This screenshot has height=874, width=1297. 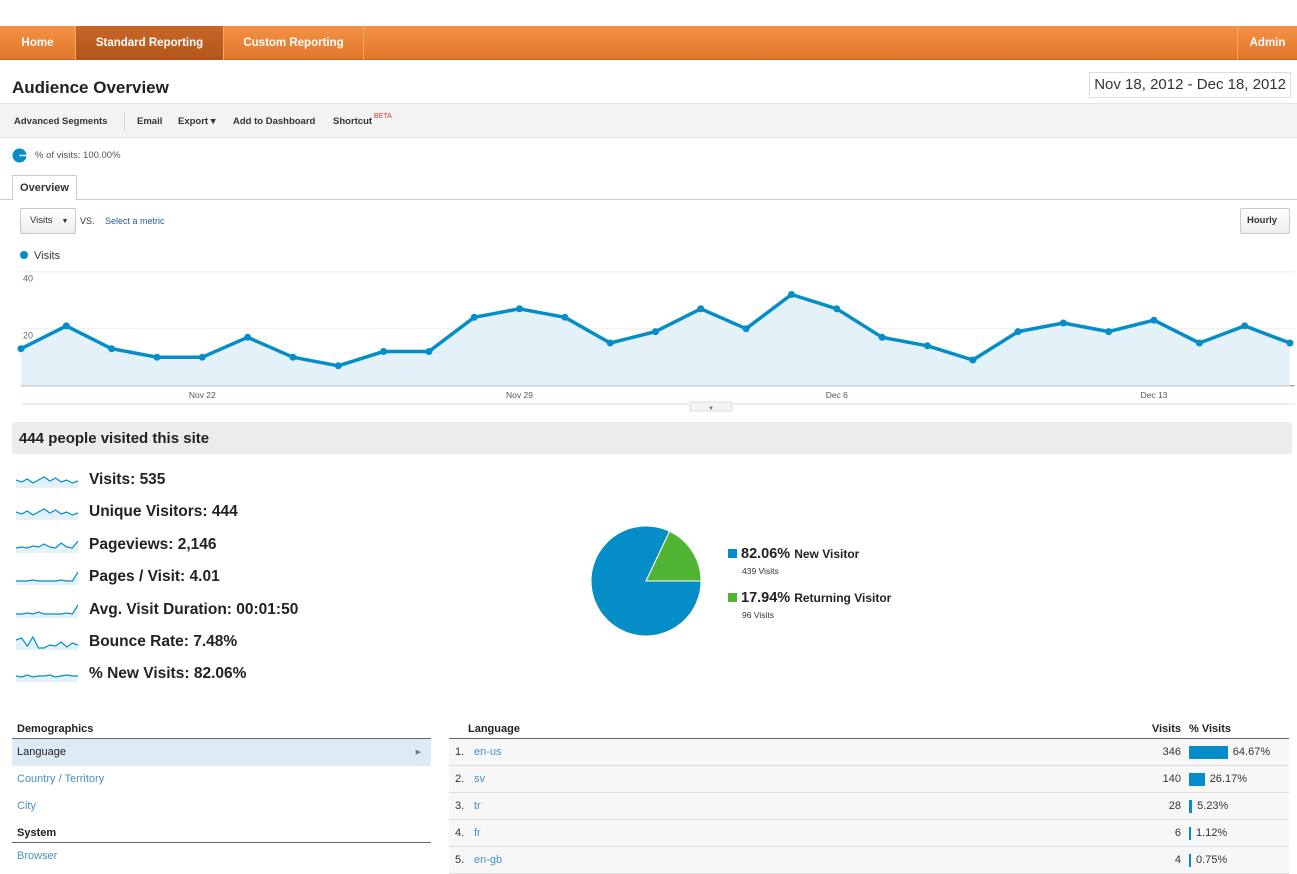 What do you see at coordinates (116, 545) in the screenshot?
I see `metric-2: Pageviews: 2,146` at bounding box center [116, 545].